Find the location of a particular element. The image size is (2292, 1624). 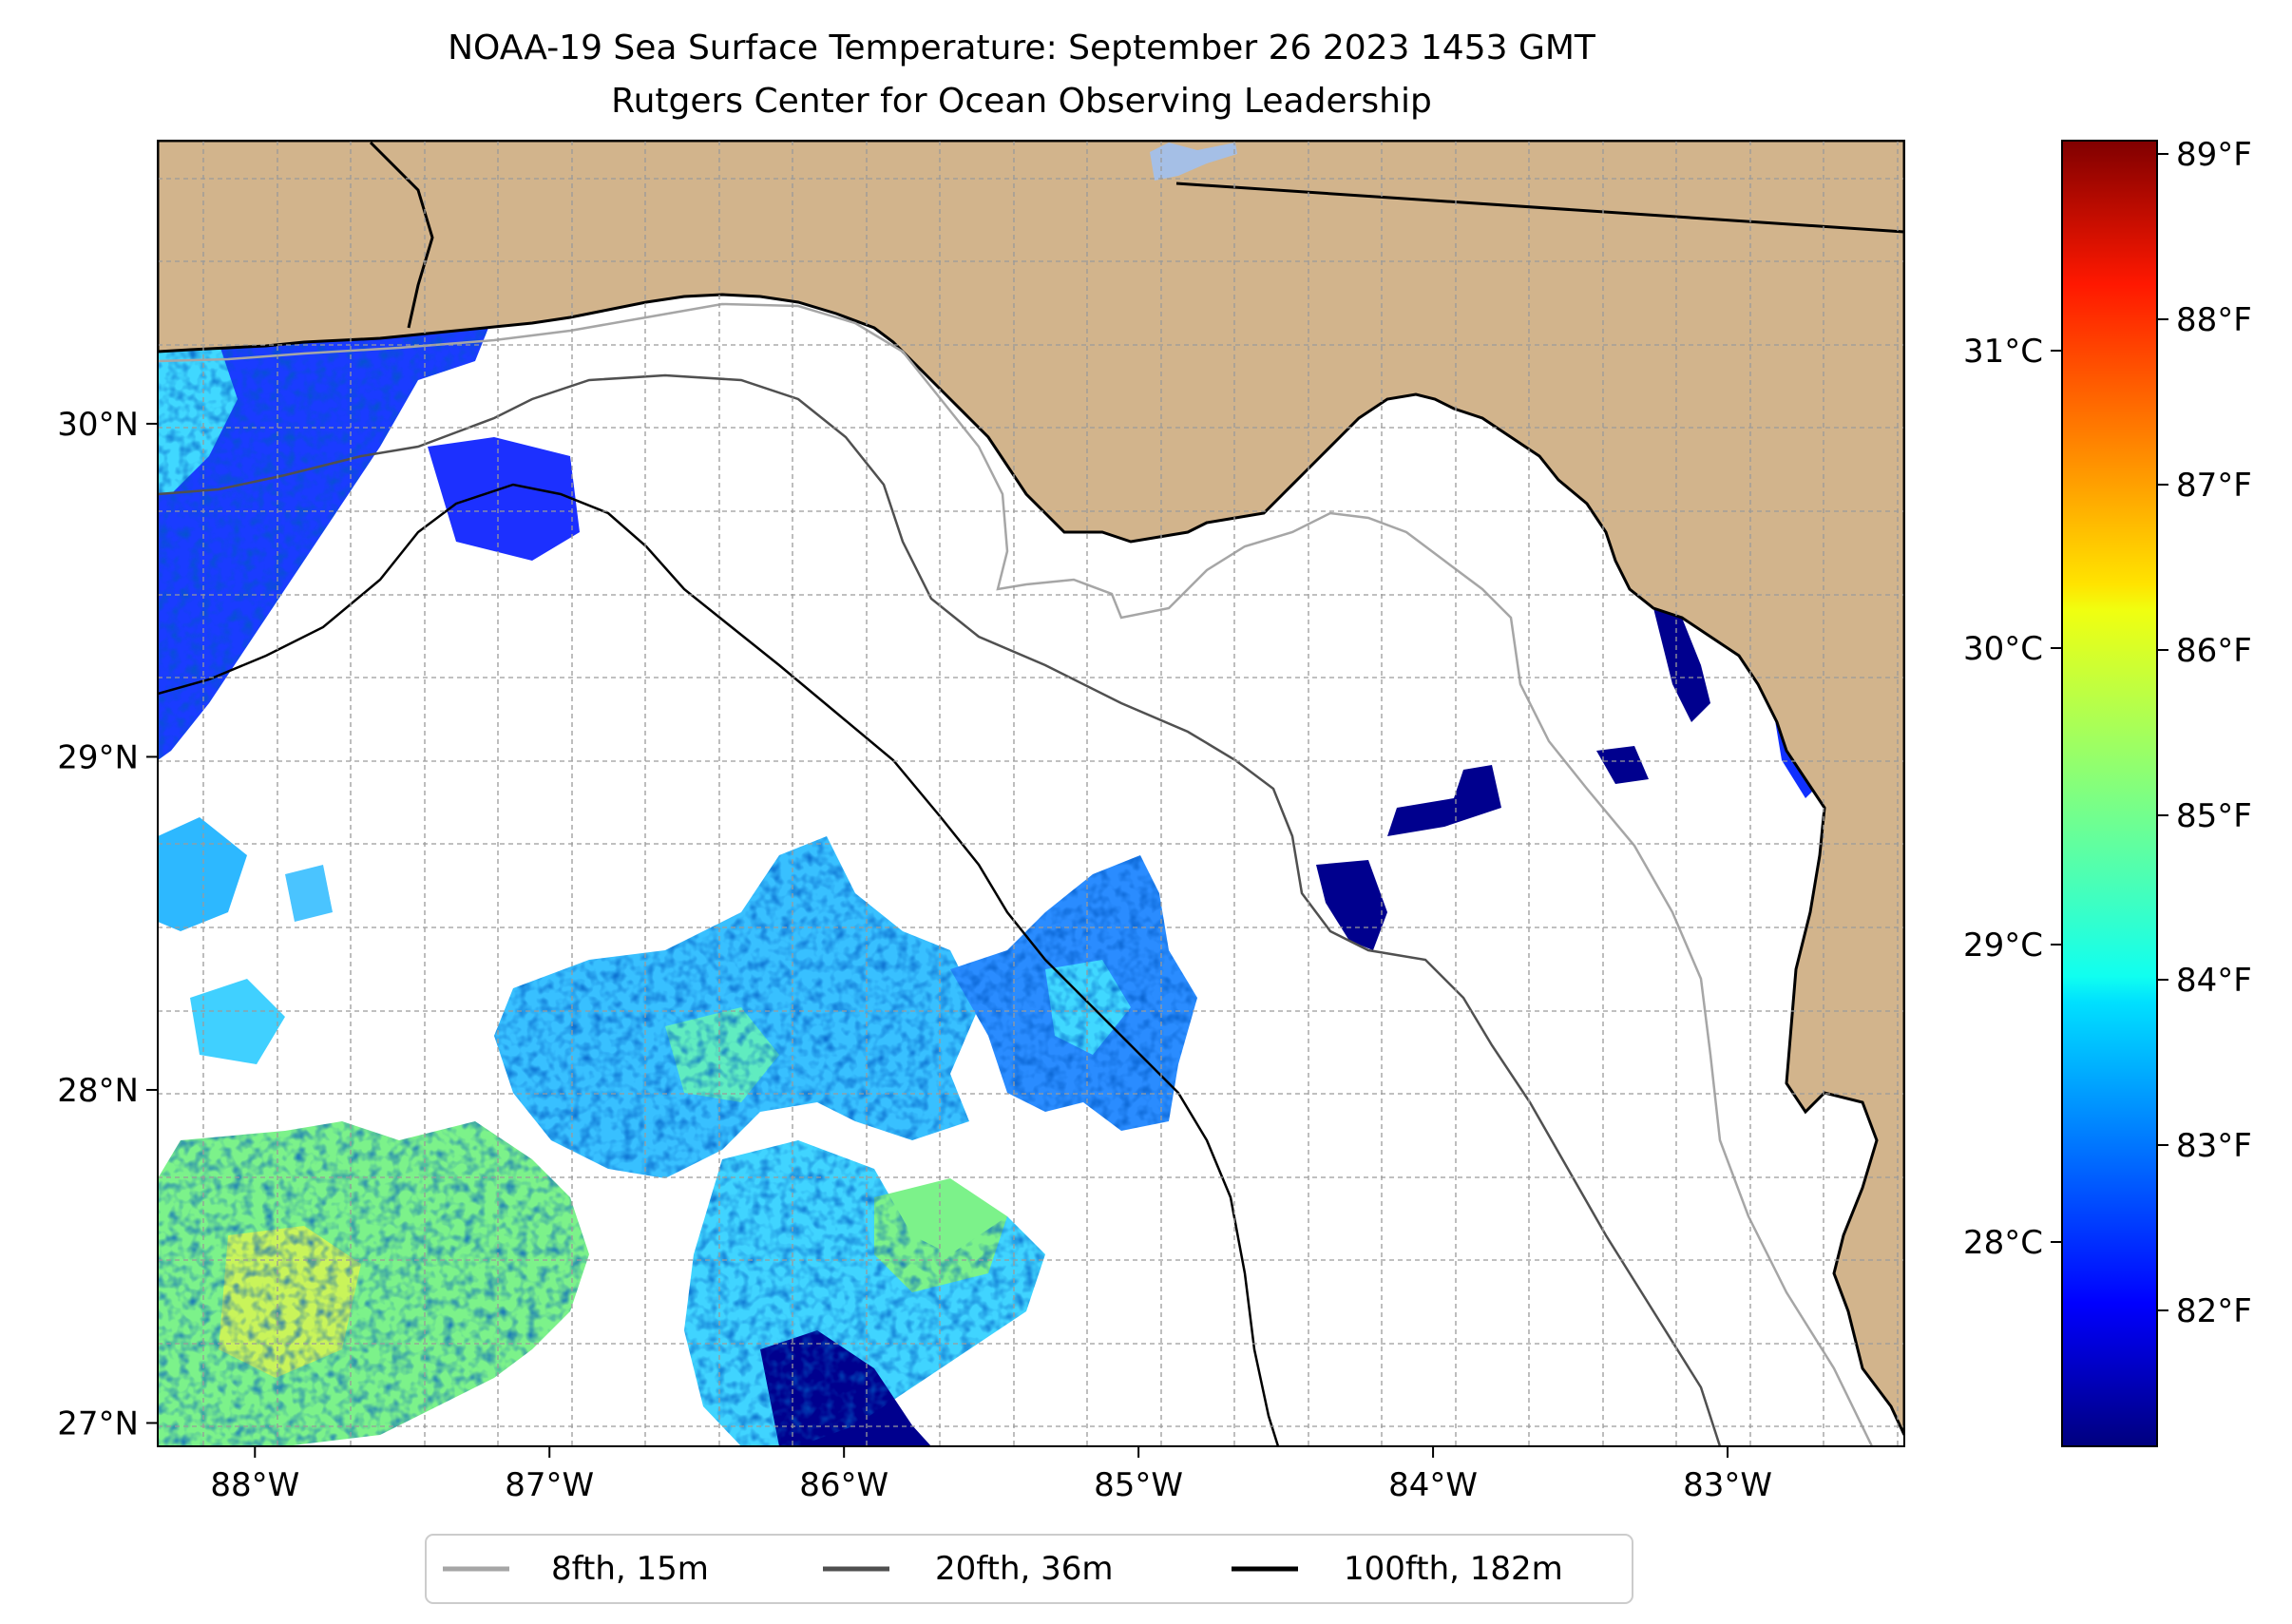

lat-tick-label: 28°N is located at coordinates (98, 1091).